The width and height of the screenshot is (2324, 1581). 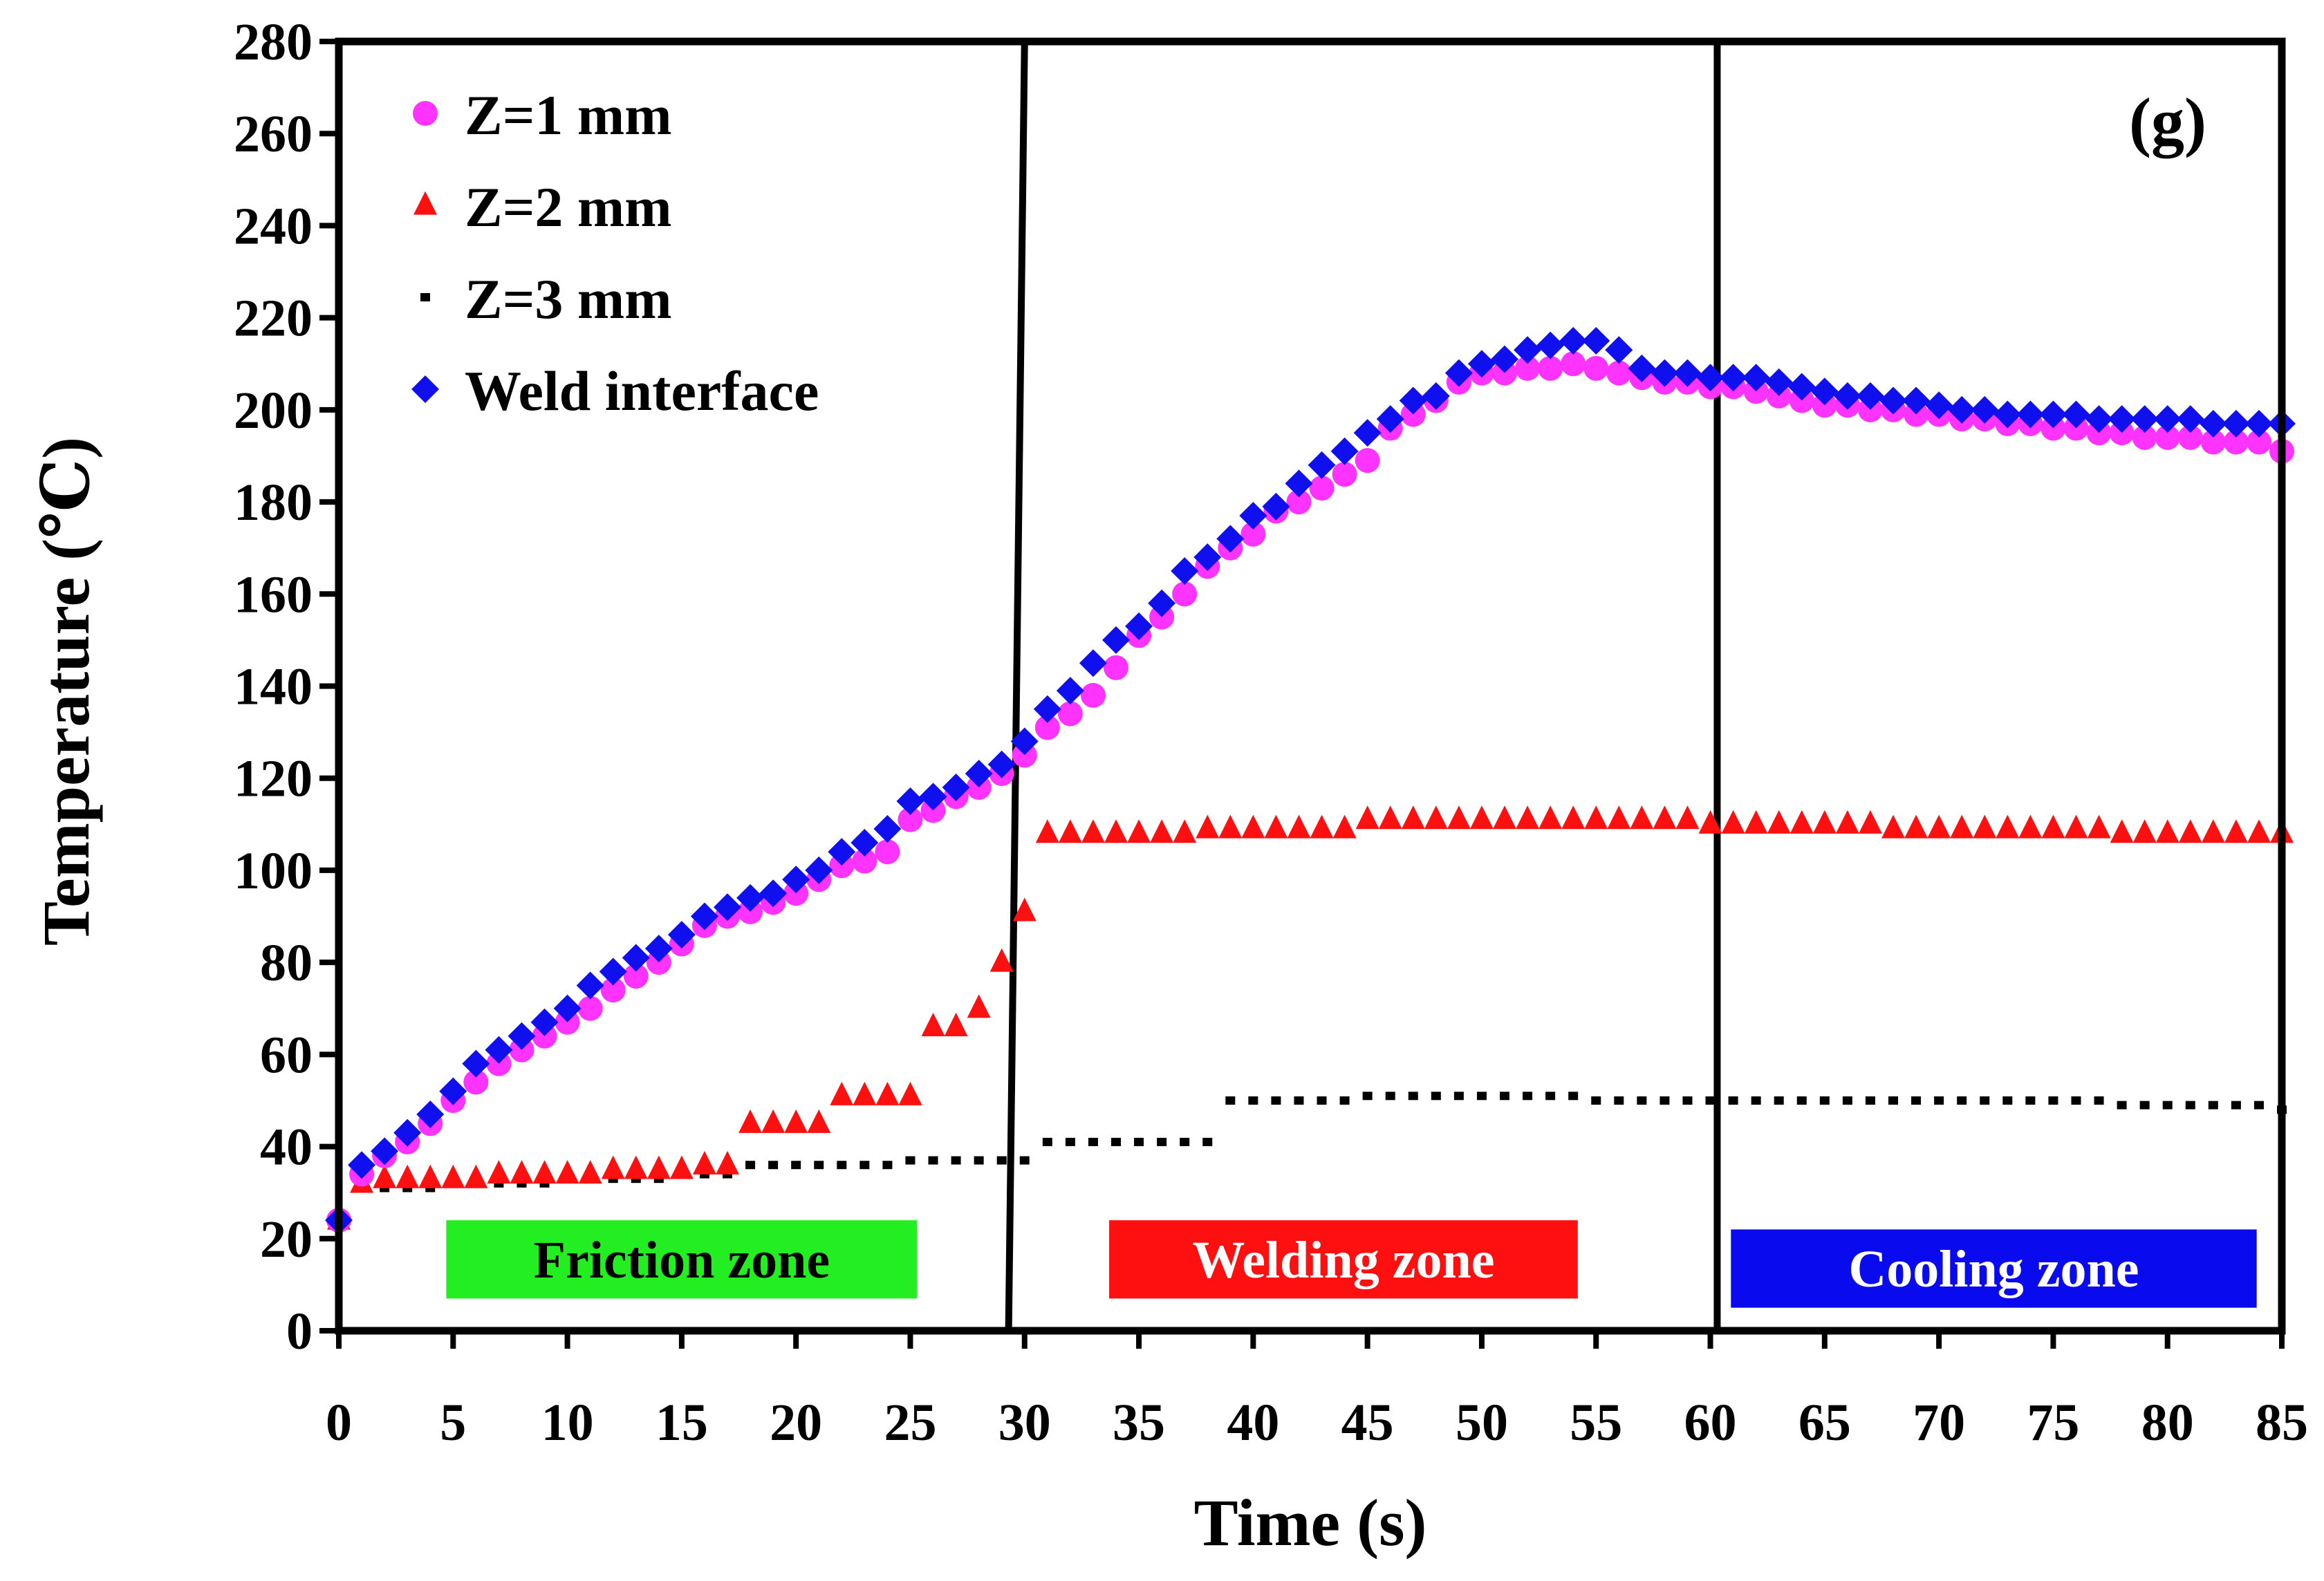 What do you see at coordinates (299, 1331) in the screenshot?
I see `y-tick-label: 0` at bounding box center [299, 1331].